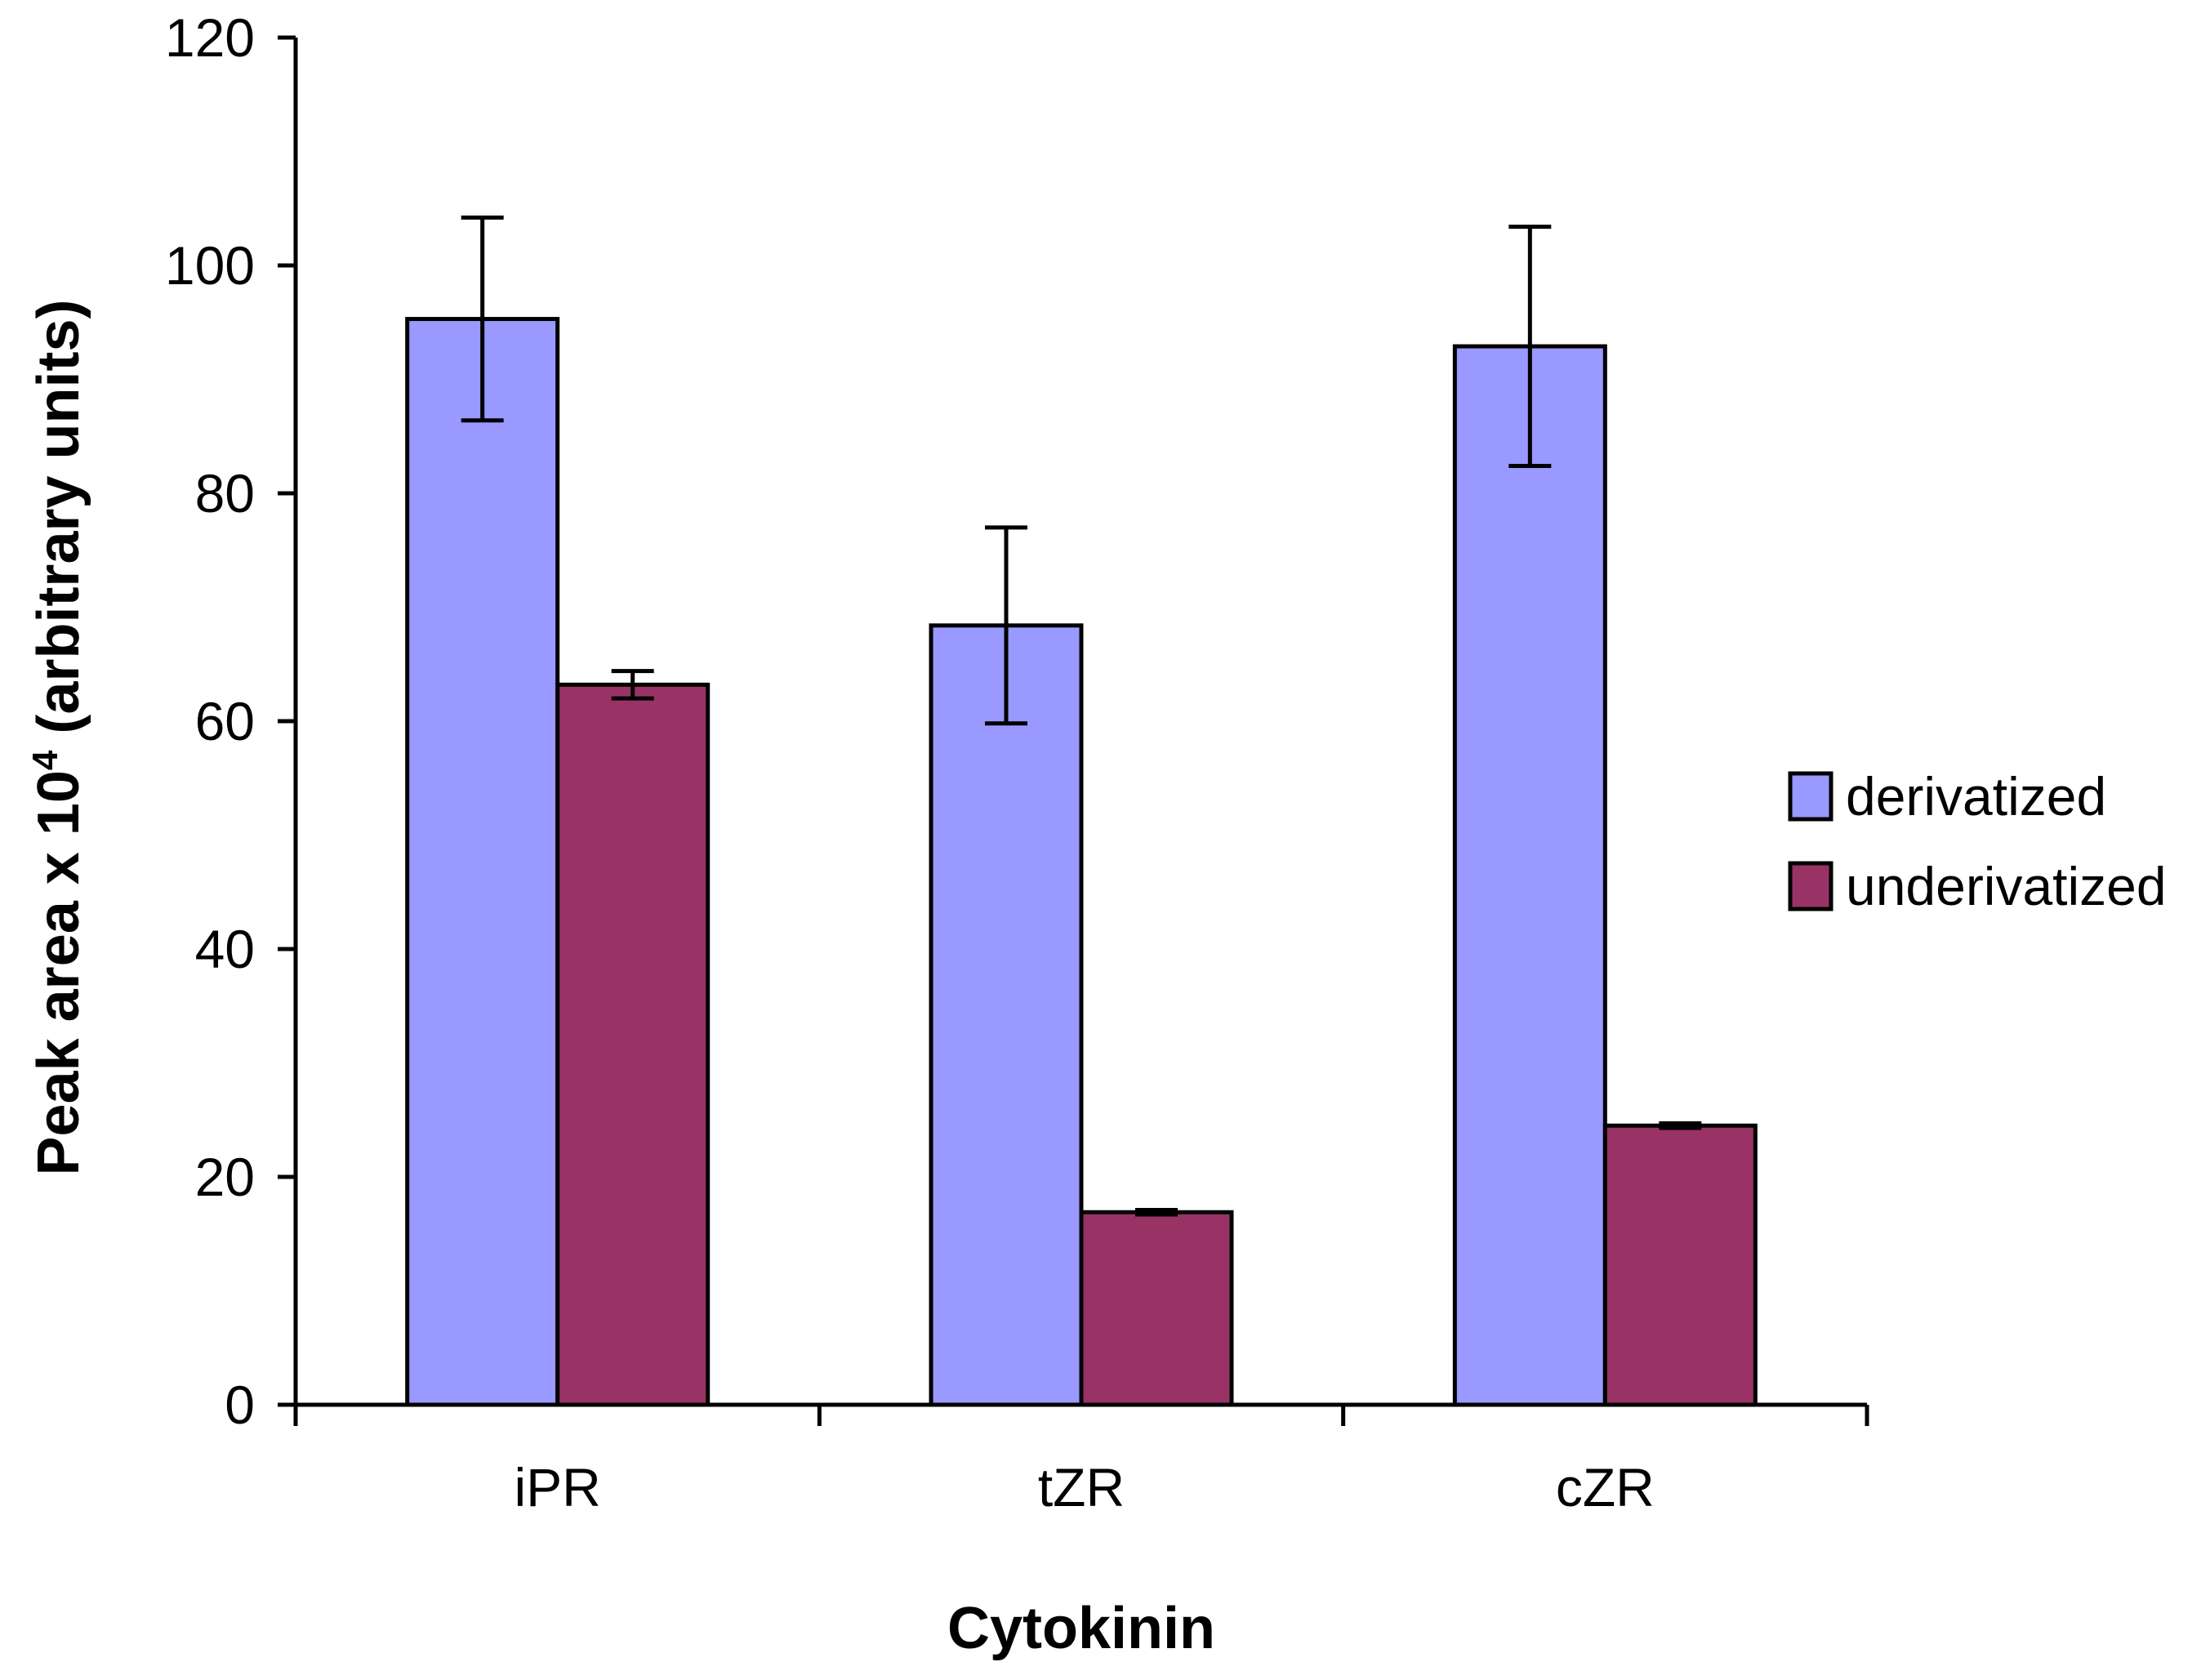  Describe the element at coordinates (59, 524) in the screenshot. I see `y-axis-title-tail: (arbitrary units)` at that location.